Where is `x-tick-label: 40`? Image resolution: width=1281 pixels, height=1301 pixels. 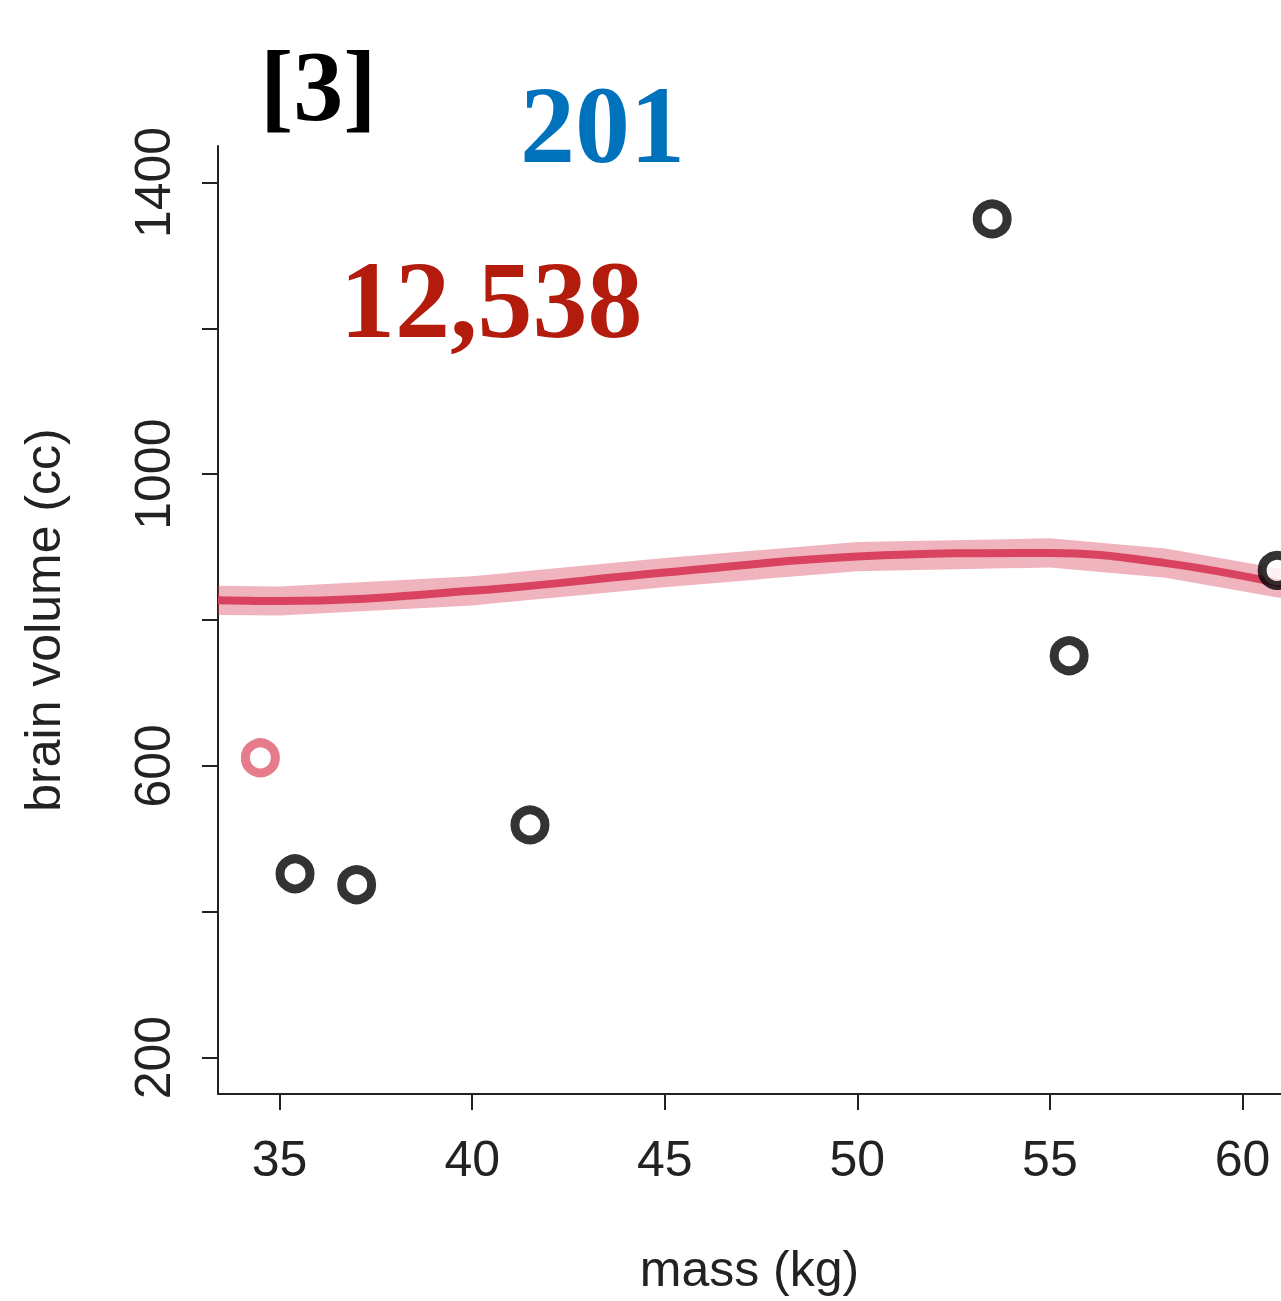 x-tick-label: 40 is located at coordinates (472, 1159).